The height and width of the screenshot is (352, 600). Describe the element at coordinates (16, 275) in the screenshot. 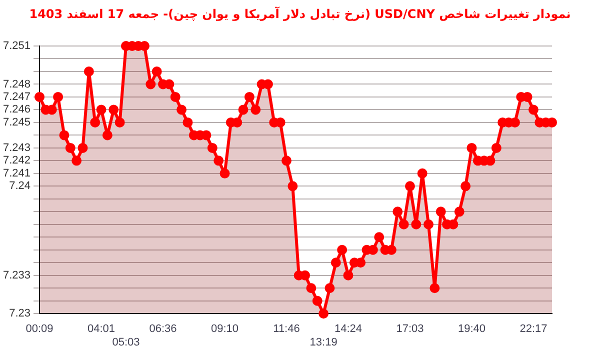

I see `y-tick-label: 7.233` at that location.